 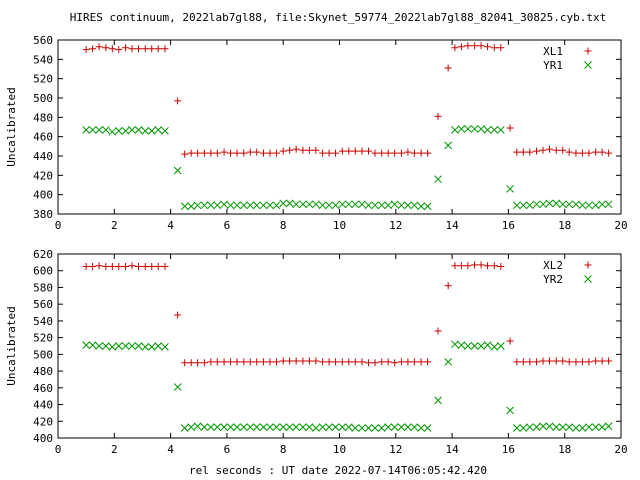 What do you see at coordinates (58, 449) in the screenshot?
I see `x-tick-label: 0` at bounding box center [58, 449].